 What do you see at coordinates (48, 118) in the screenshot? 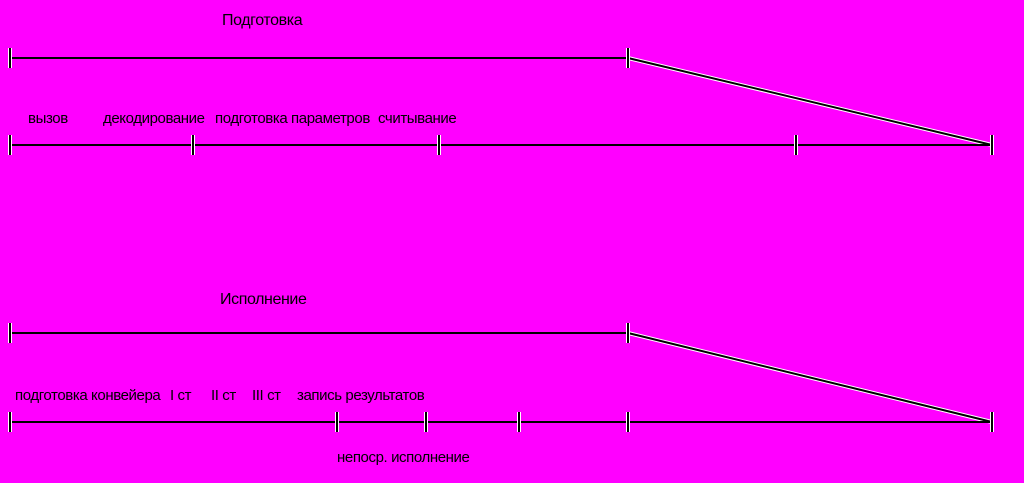
I see `segment-label-call: вызов` at bounding box center [48, 118].